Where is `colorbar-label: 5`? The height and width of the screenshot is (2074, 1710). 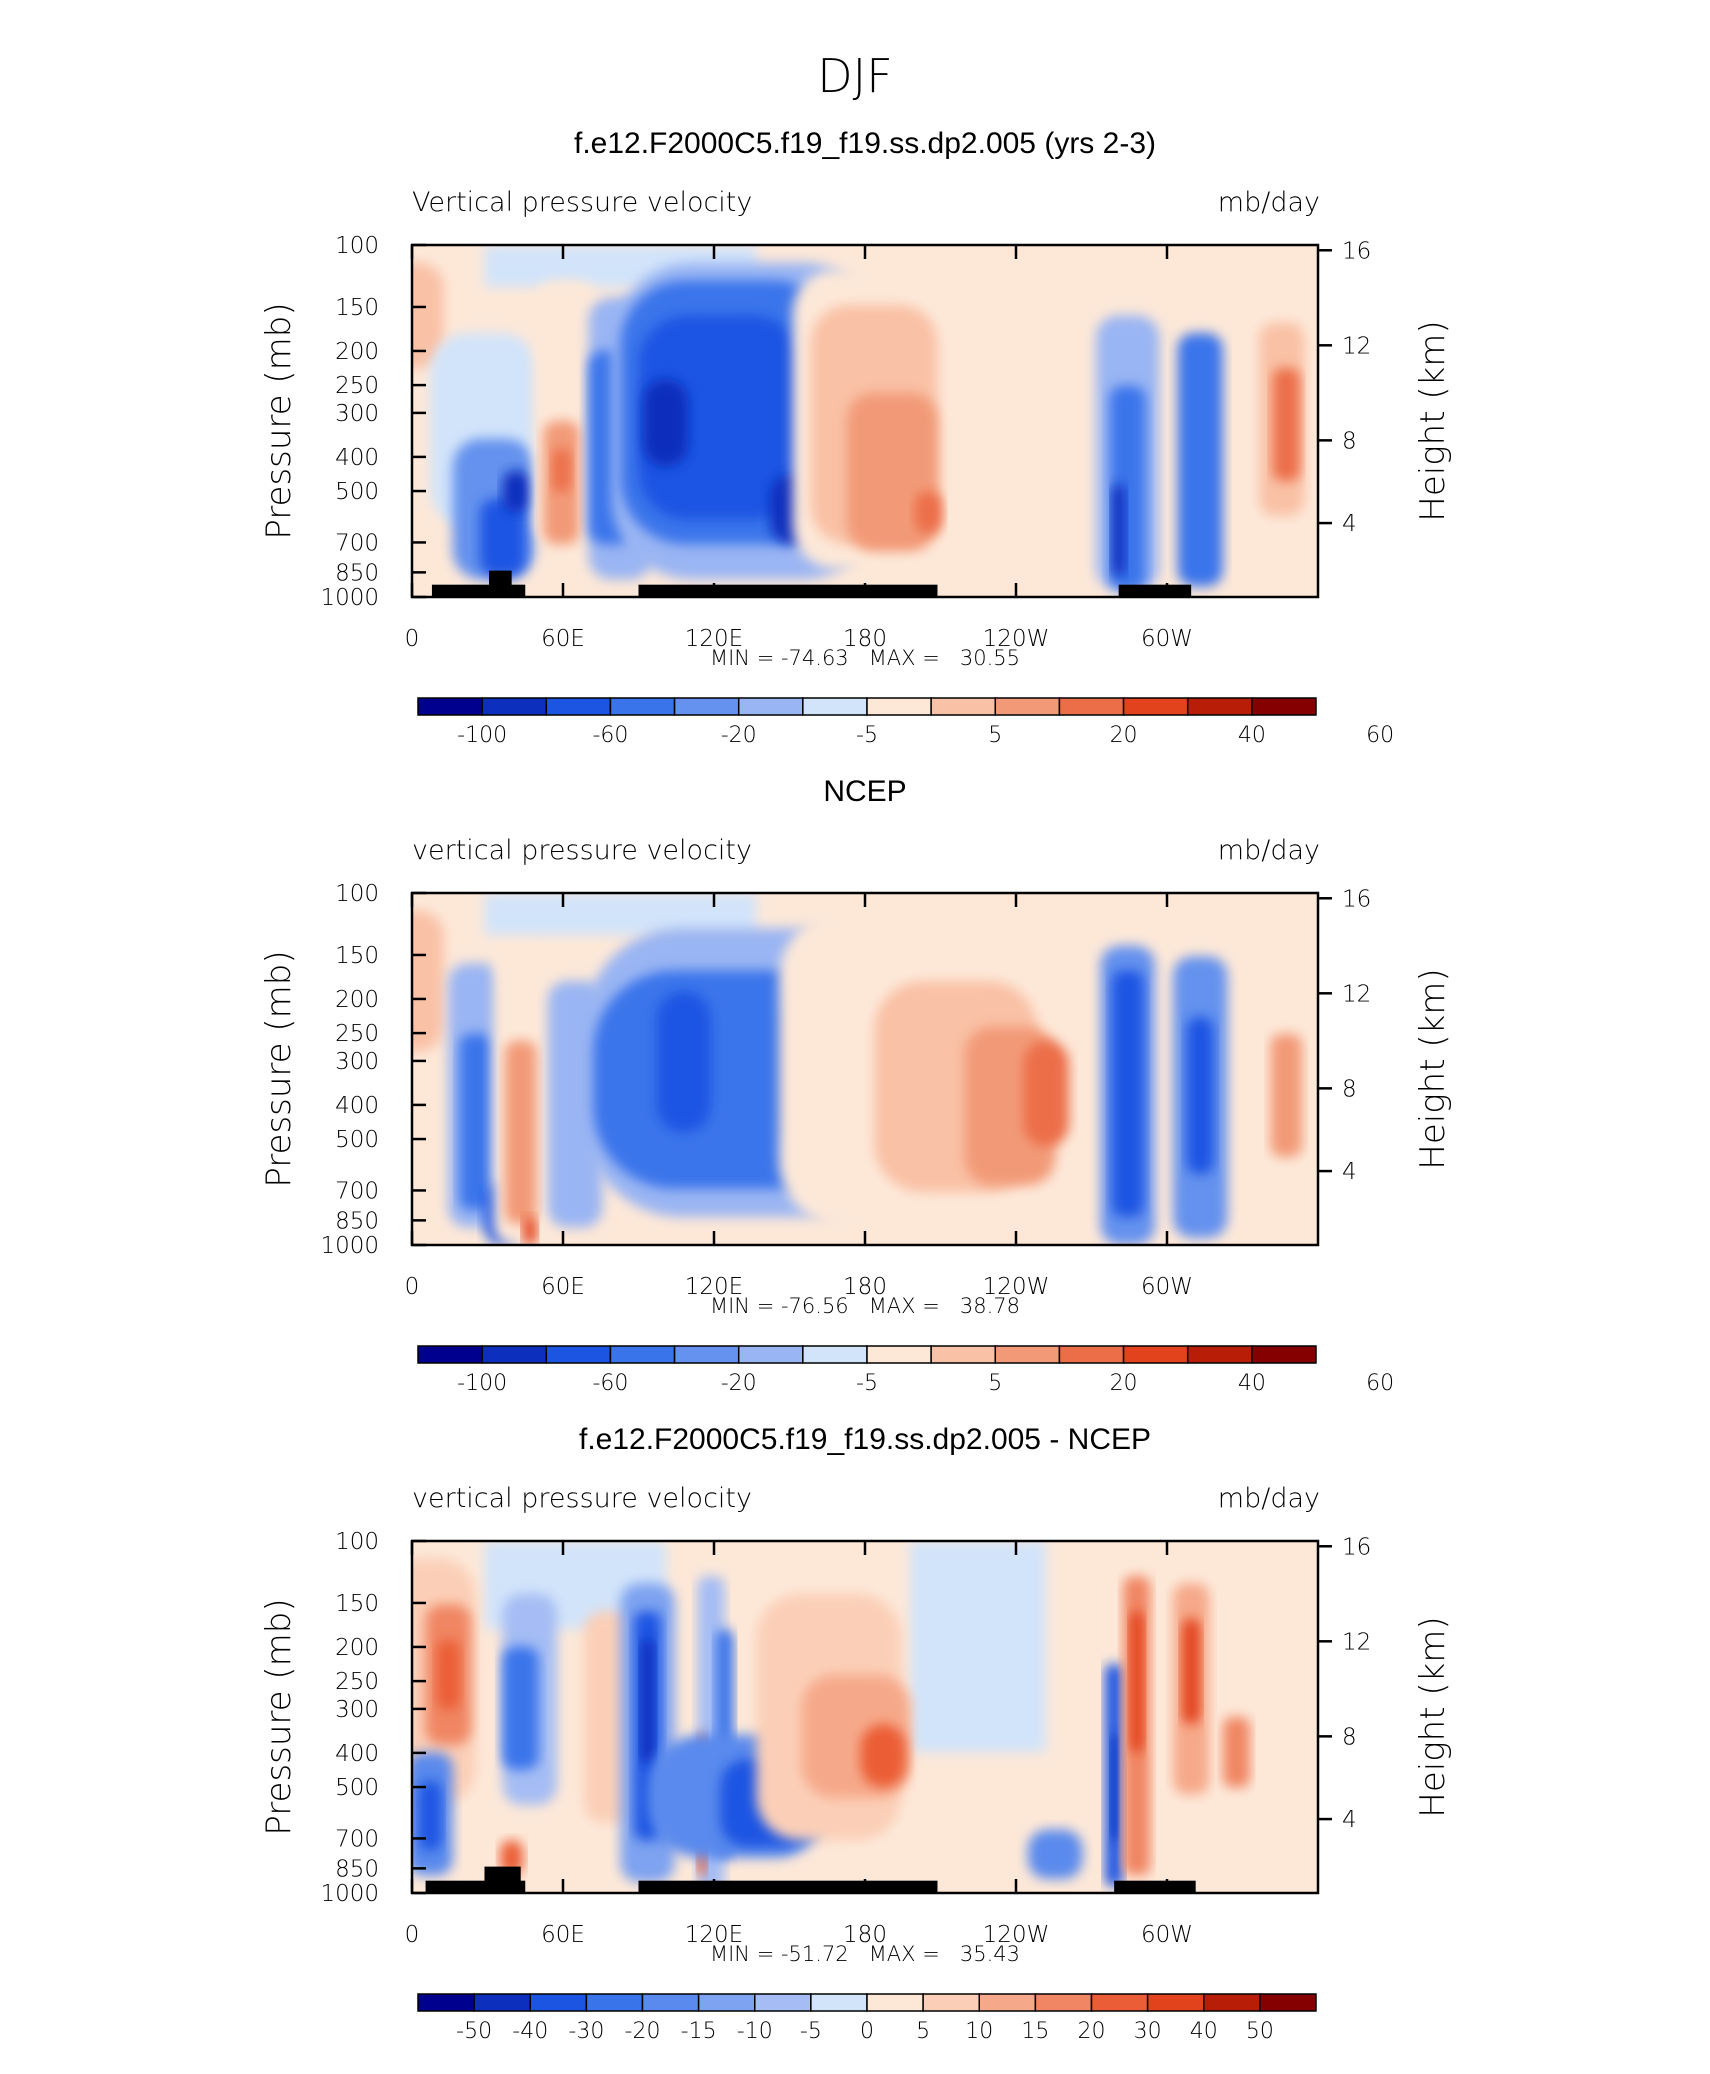
colorbar-label: 5 is located at coordinates (995, 1383).